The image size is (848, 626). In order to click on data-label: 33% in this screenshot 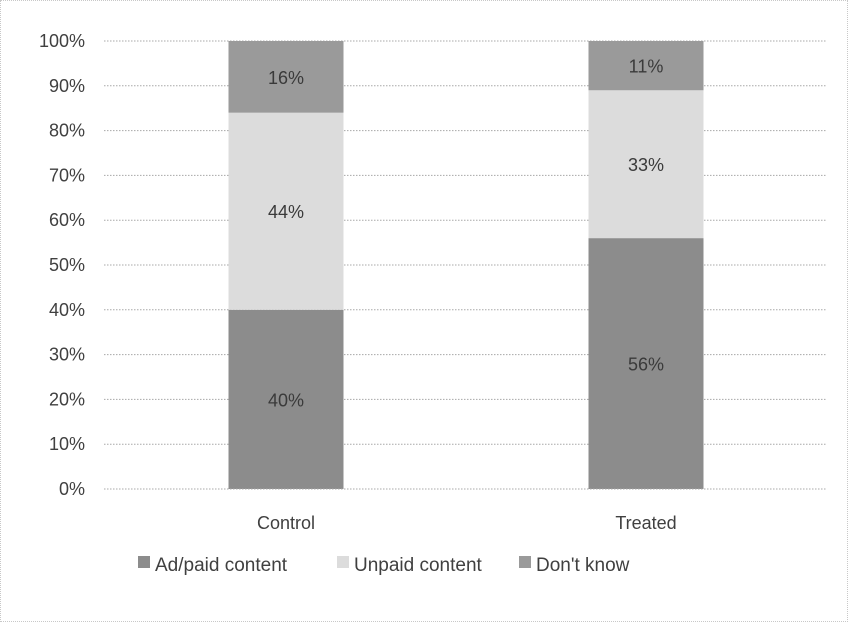, I will do `click(646, 165)`.